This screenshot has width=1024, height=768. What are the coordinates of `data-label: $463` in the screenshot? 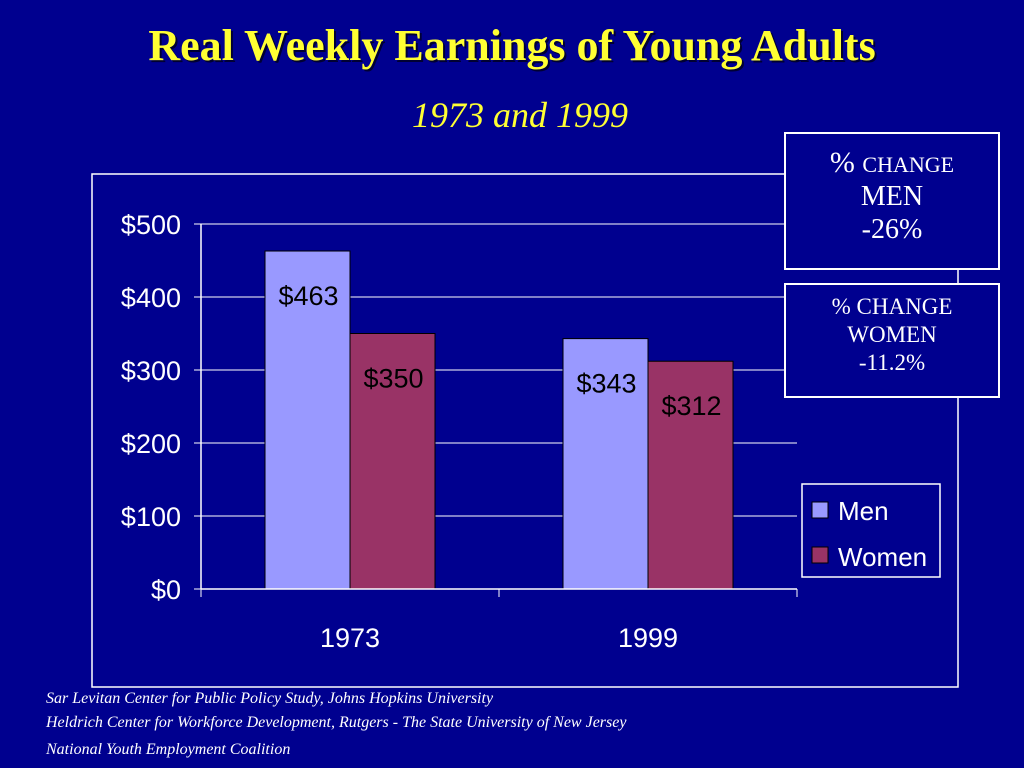 It's located at (308, 296).